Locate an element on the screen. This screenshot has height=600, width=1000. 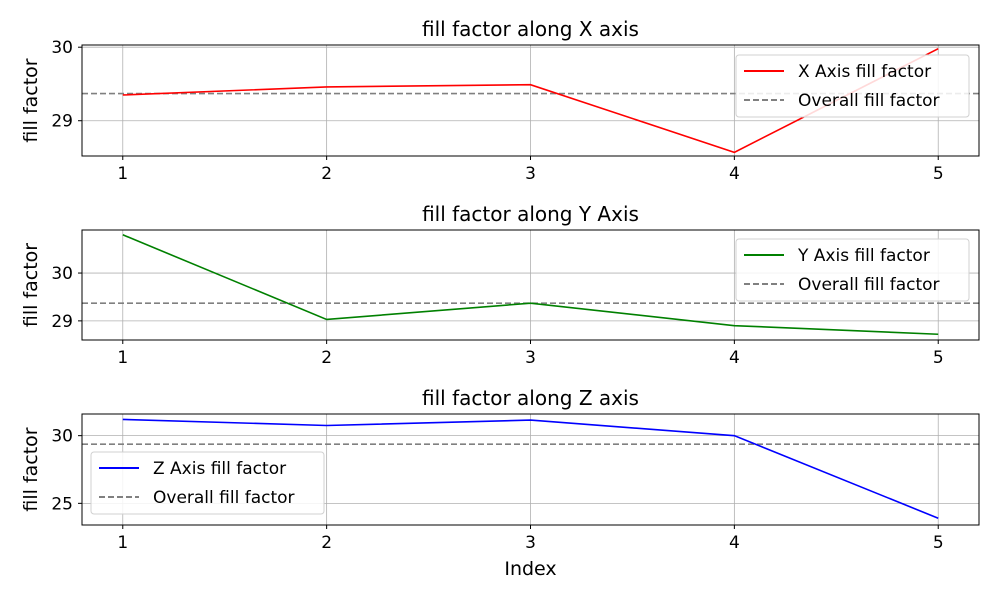
panel-title: fill factor along Z axis is located at coordinates (530, 398).